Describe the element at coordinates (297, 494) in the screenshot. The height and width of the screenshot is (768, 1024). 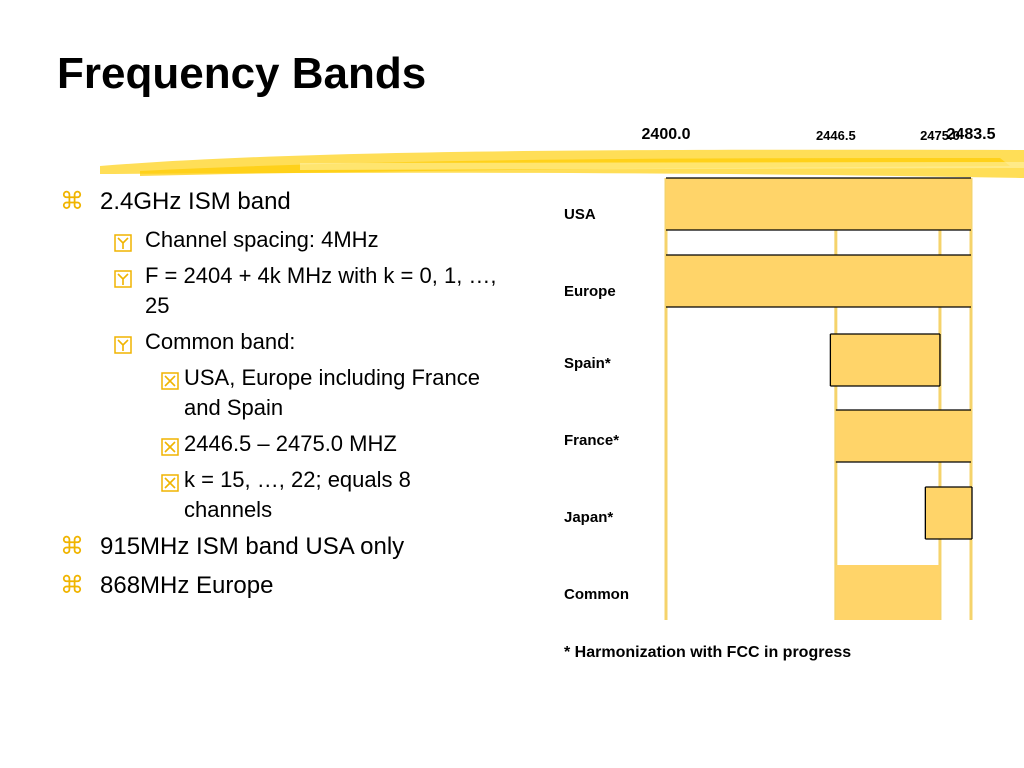
I see `bullet-text: k = 15, …, 22; equals 8 channels` at that location.